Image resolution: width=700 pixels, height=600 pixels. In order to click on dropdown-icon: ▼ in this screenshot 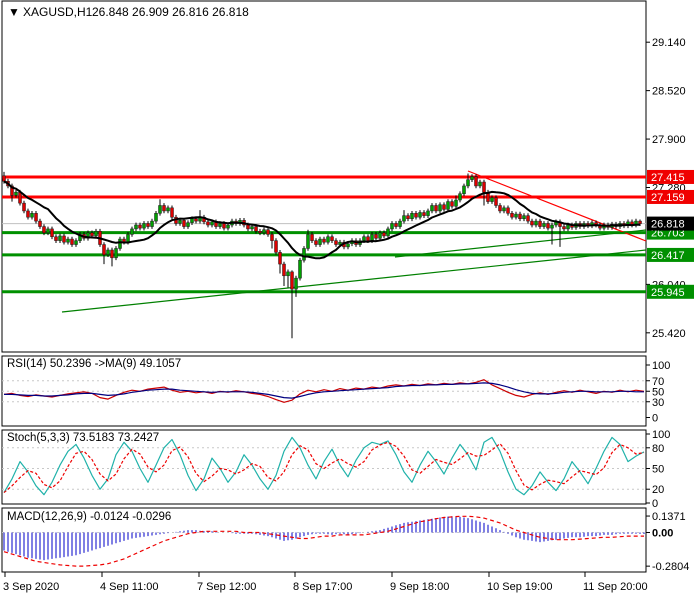, I will do `click(14, 12)`.